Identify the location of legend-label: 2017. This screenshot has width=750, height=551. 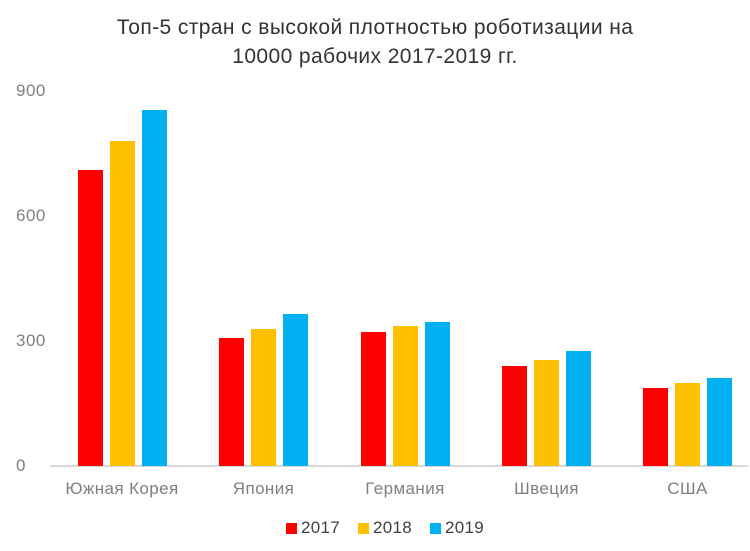
(320, 527).